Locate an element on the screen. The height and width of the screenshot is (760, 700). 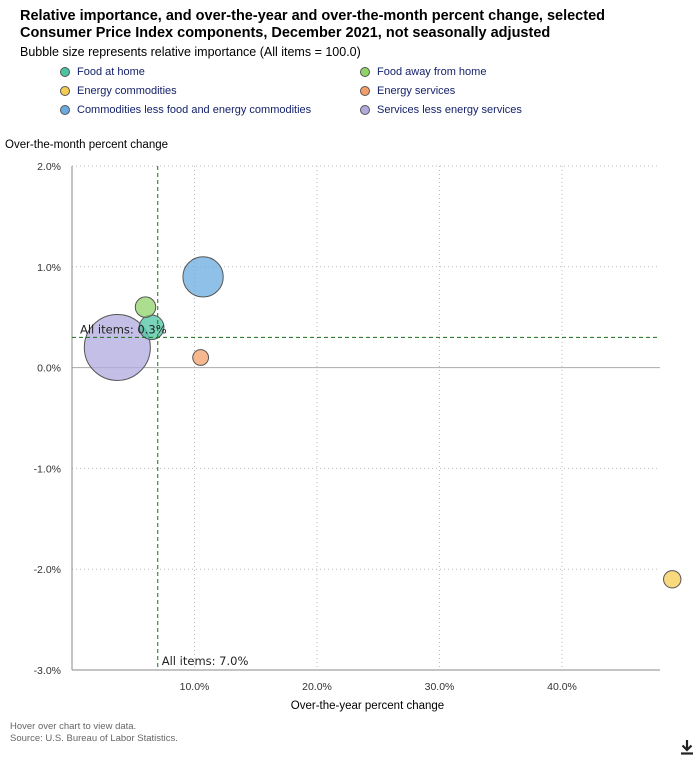
legend-label: Energy services is located at coordinates (416, 91).